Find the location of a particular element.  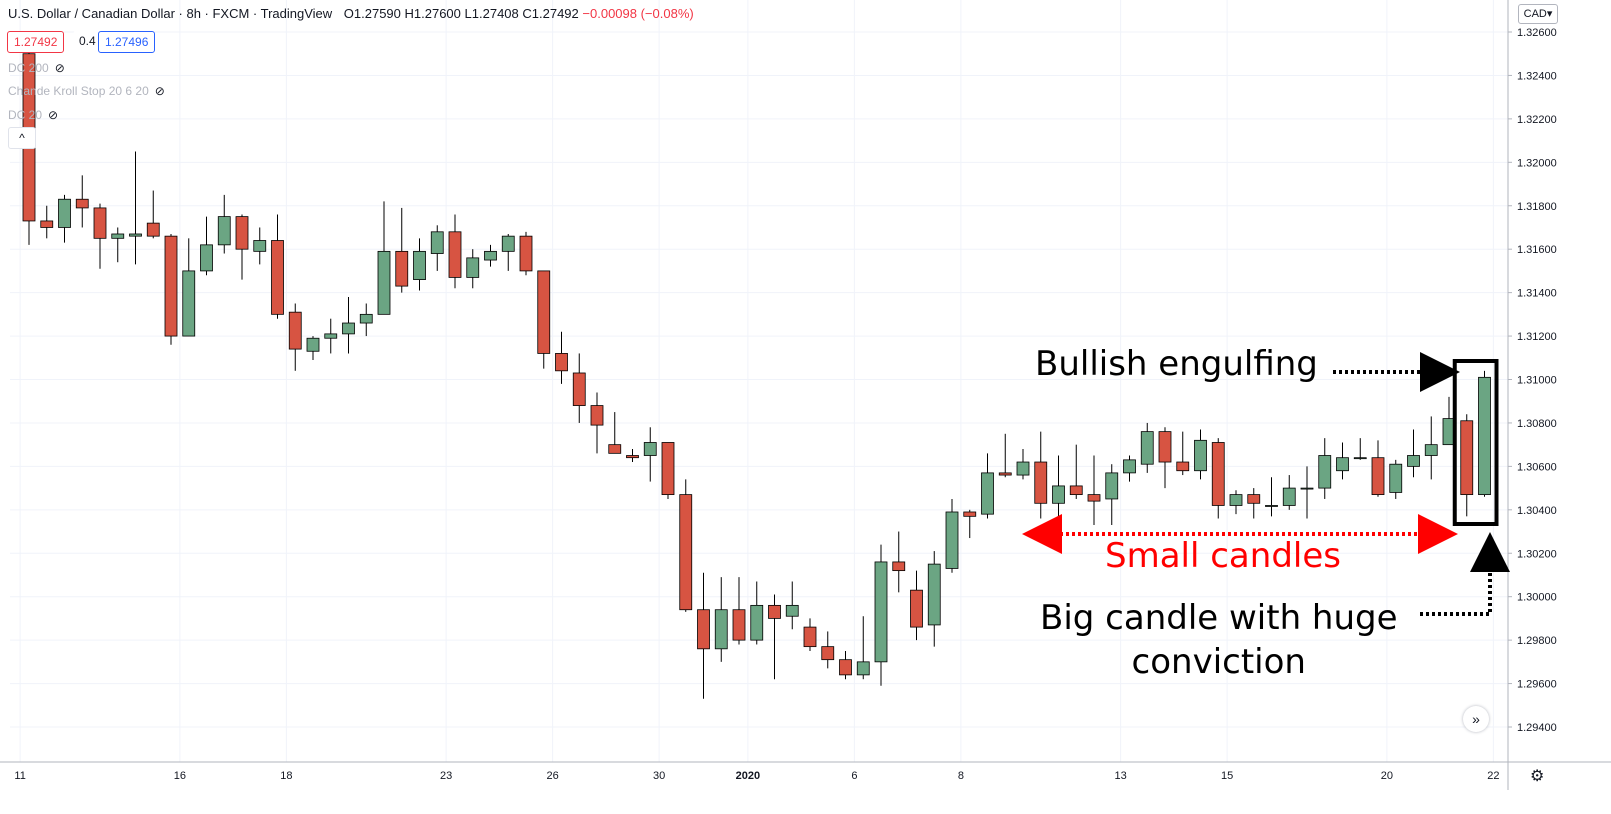

buy-price-button: 1.27496 is located at coordinates (127, 42).